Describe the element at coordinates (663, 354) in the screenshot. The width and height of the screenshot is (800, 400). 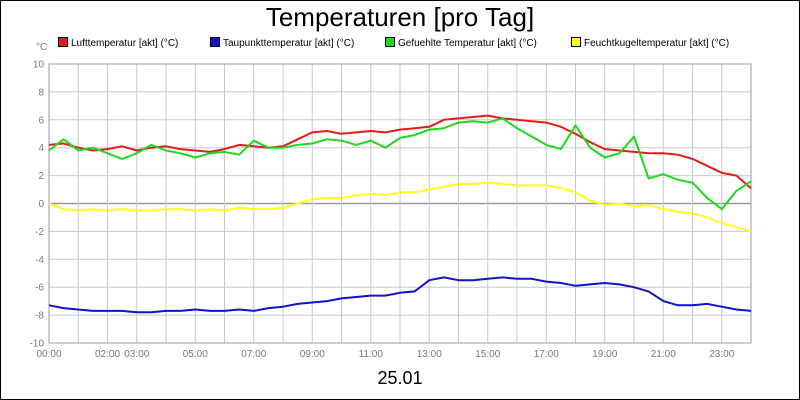
I see `x-tick-label: 21:00` at that location.